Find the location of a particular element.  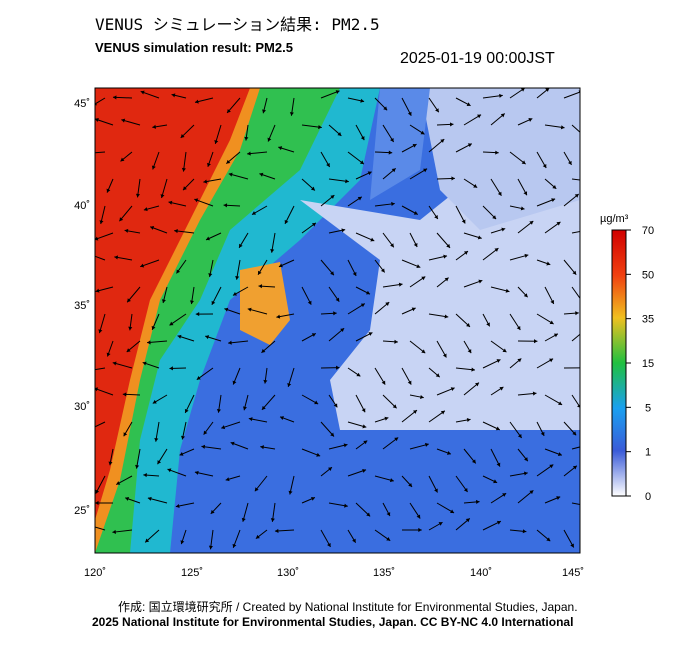

lon-label: 125˚ is located at coordinates (192, 573).